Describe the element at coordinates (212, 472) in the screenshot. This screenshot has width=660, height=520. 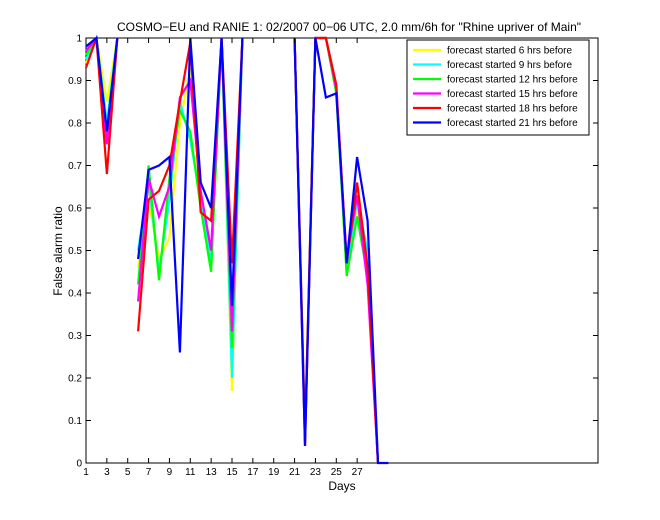
I see `x-tick-label: 13` at that location.